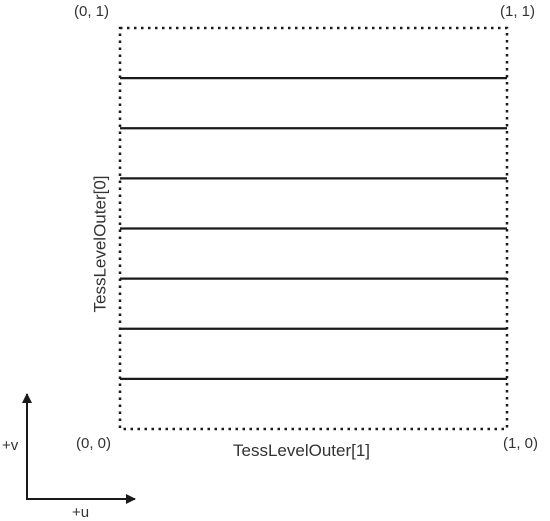 The width and height of the screenshot is (550, 521). Describe the element at coordinates (81, 512) in the screenshot. I see `u-axis-label: +u` at that location.